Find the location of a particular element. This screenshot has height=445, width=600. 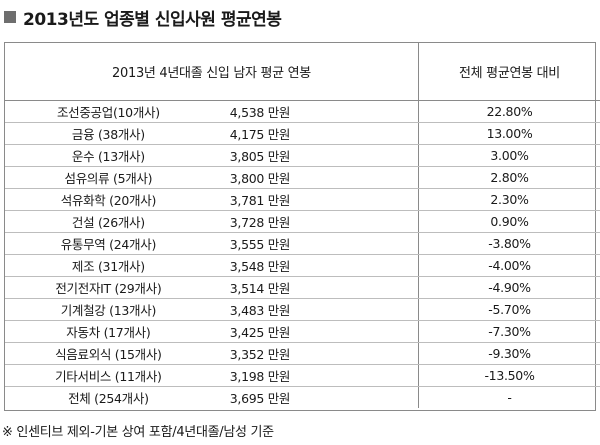

industry-cell: 섬유의류 (5개사) is located at coordinates (108, 177).